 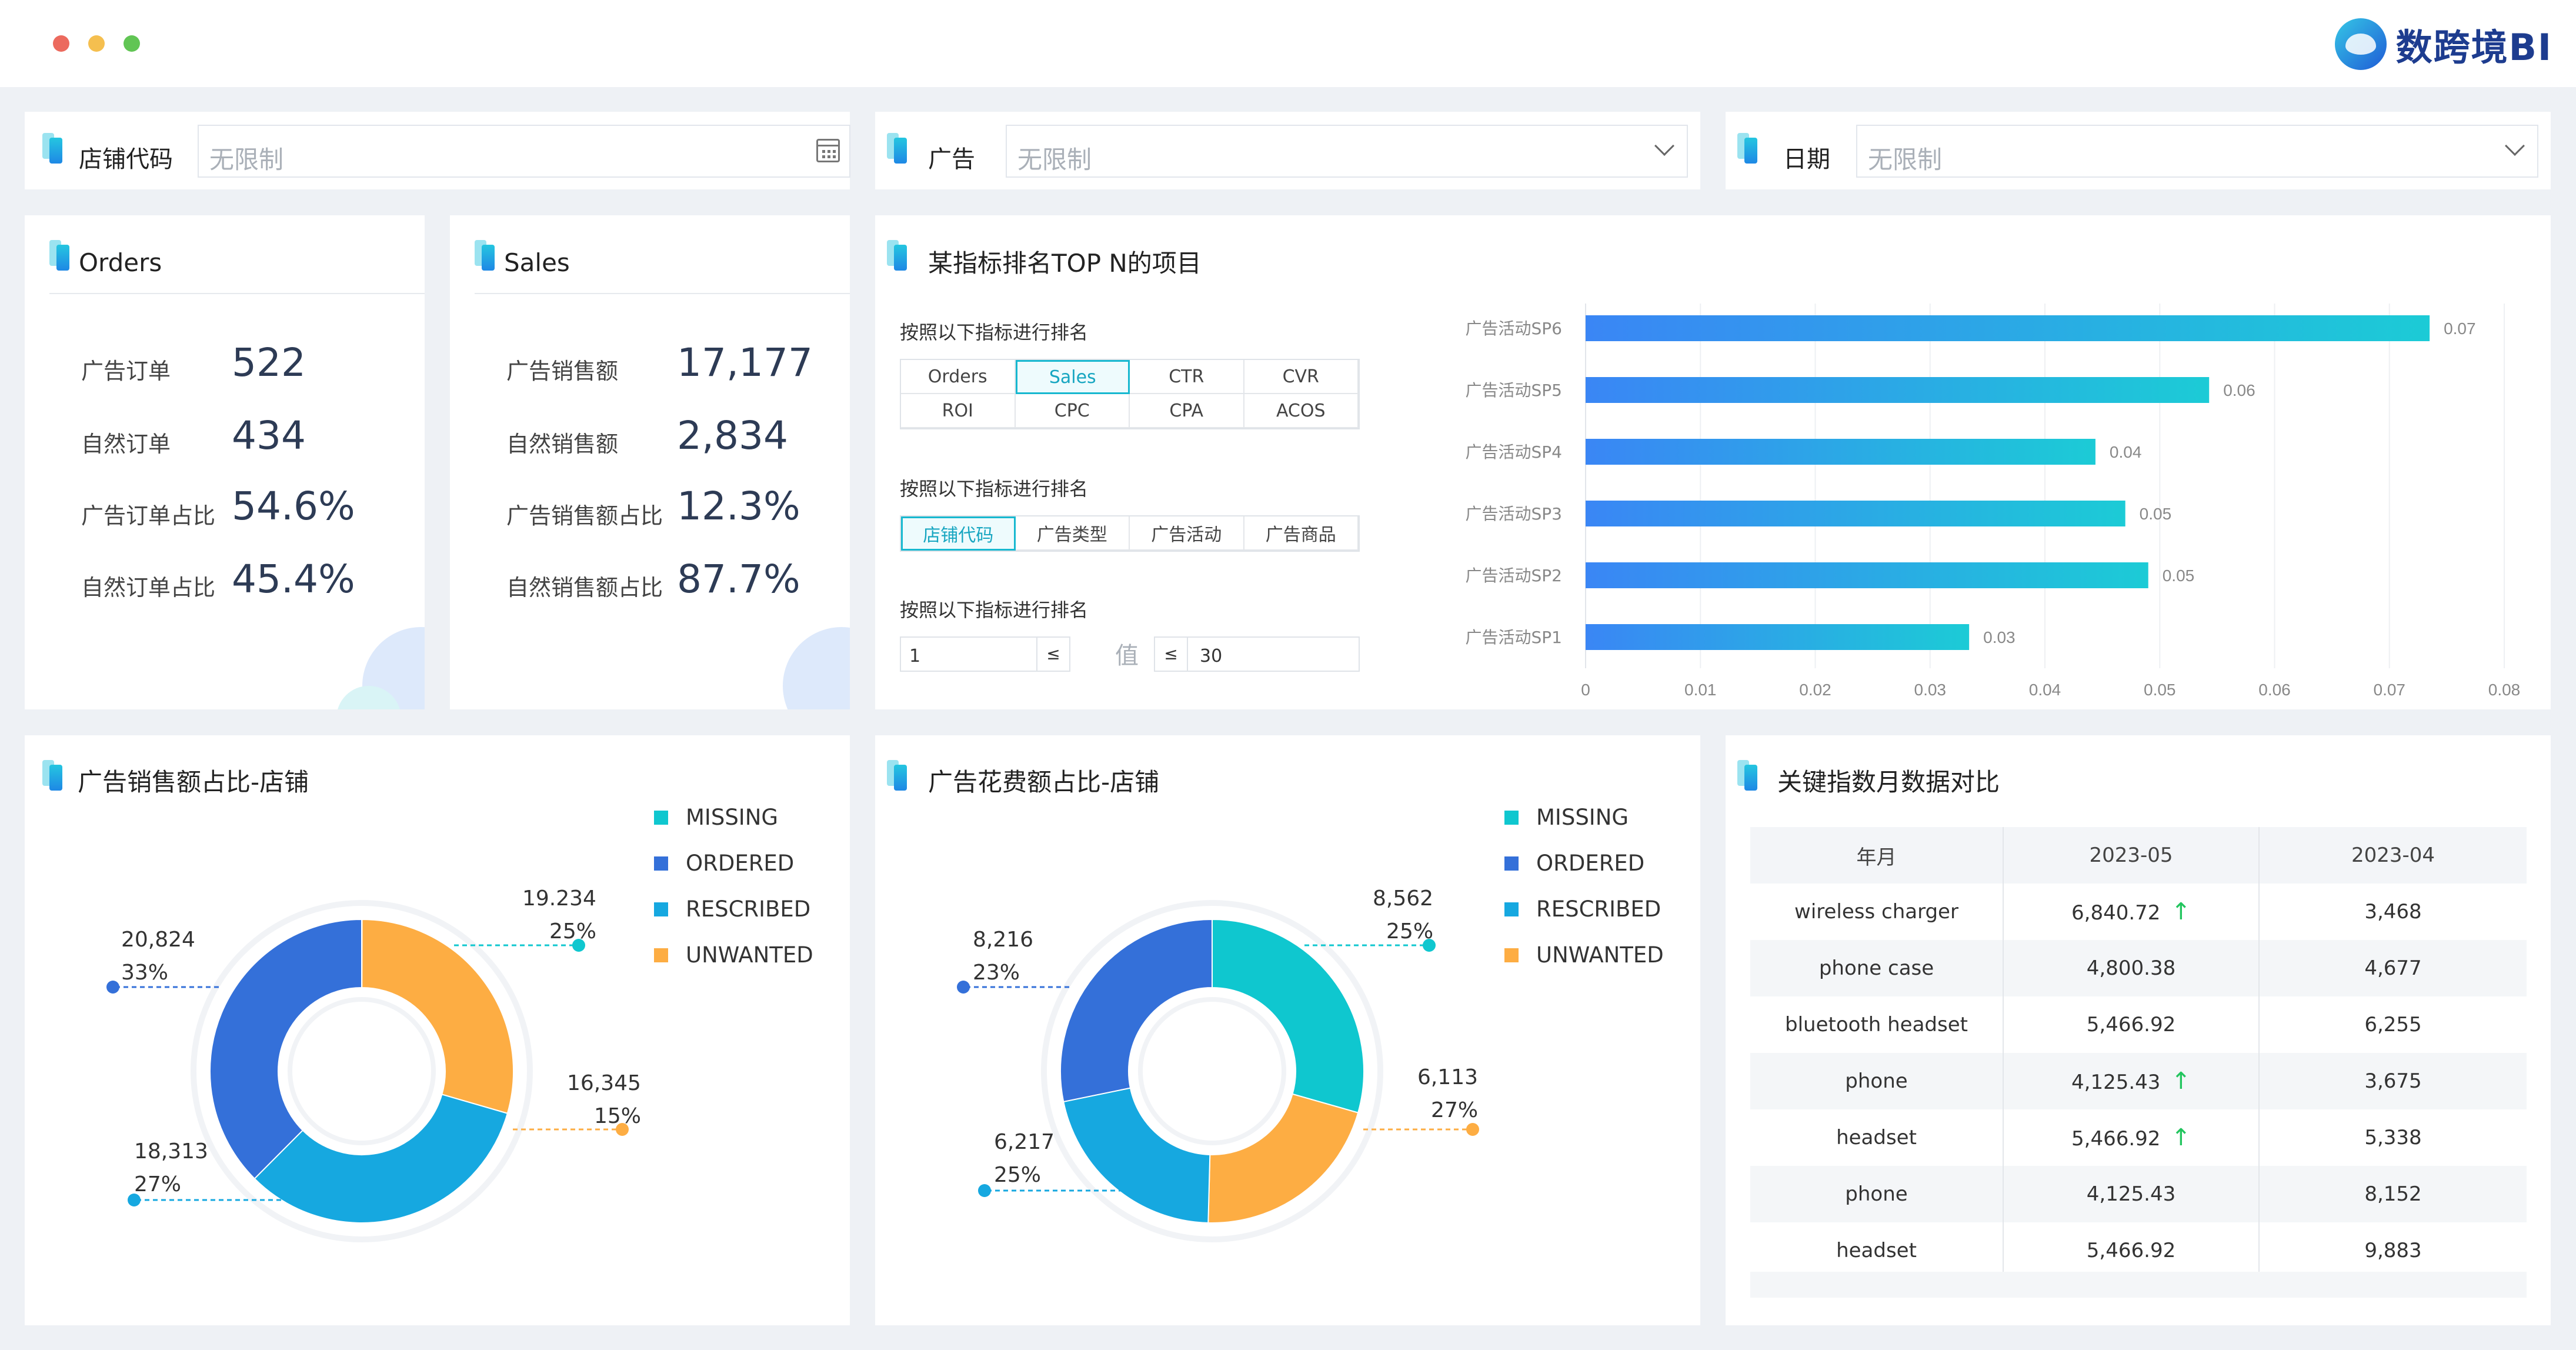 I want to click on metric-option-roi: ROI, so click(x=958, y=411).